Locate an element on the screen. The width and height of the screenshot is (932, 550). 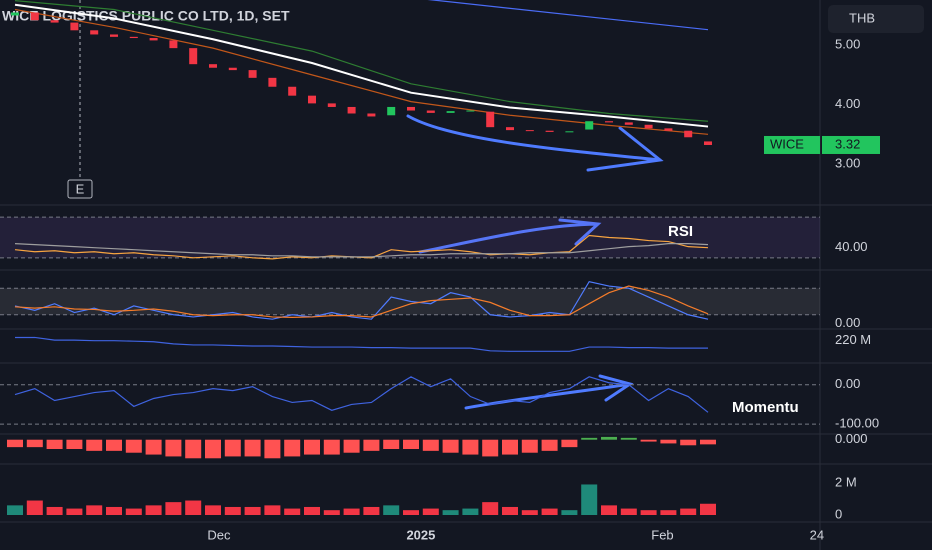
x-tick-label: Feb is located at coordinates (662, 534).